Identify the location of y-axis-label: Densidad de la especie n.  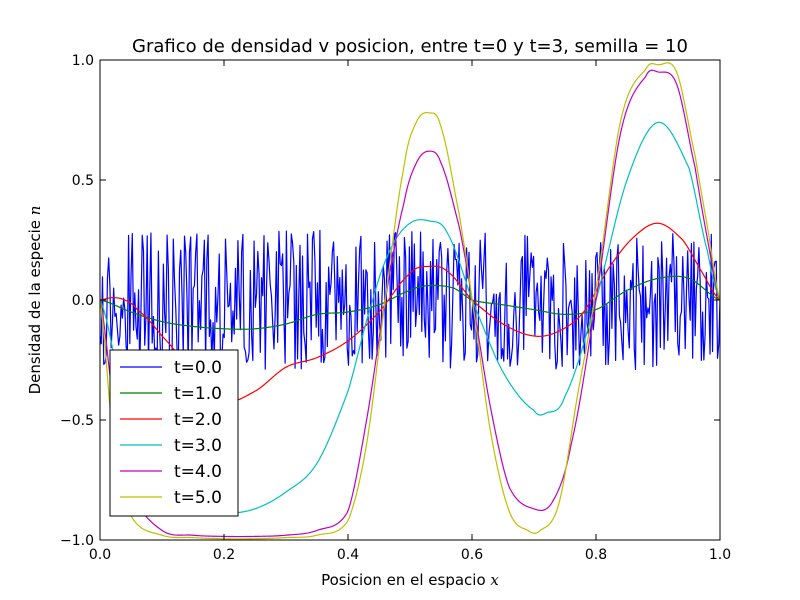
(35, 300).